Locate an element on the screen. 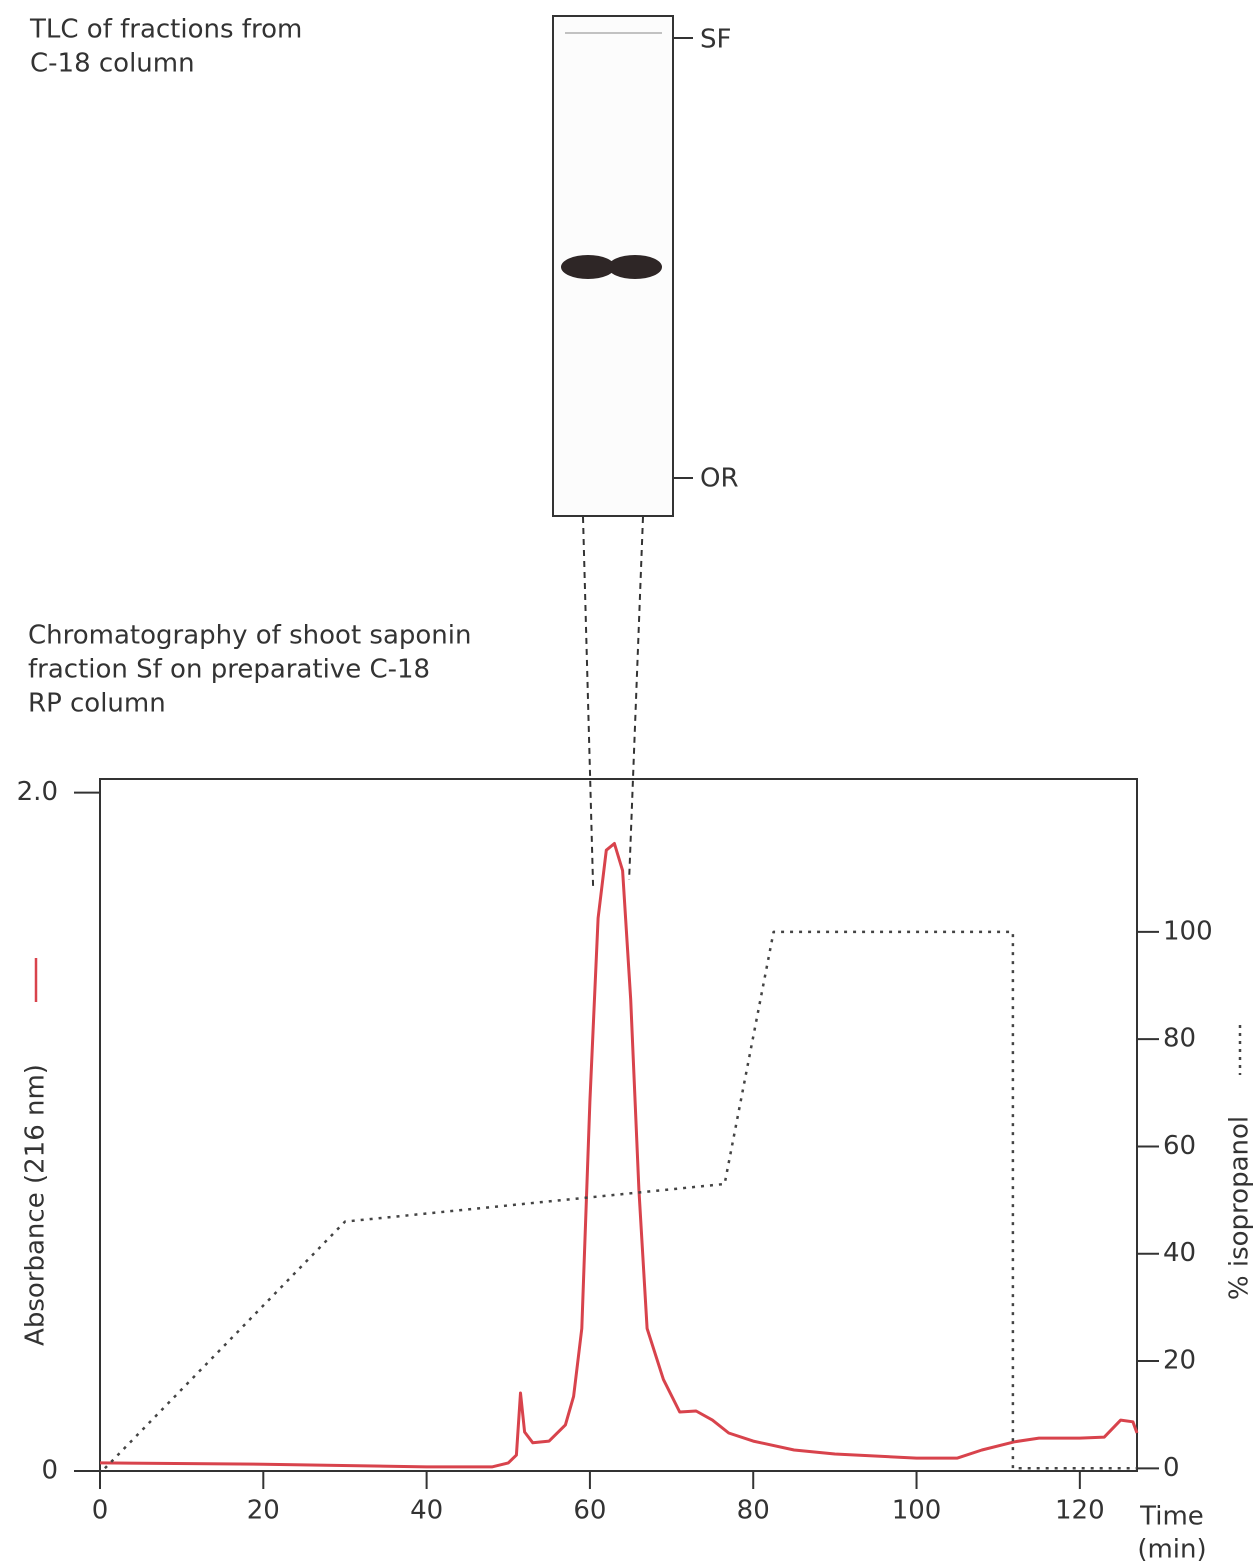 The height and width of the screenshot is (1562, 1254). y2-tick-label: 20 is located at coordinates (1179, 1361).